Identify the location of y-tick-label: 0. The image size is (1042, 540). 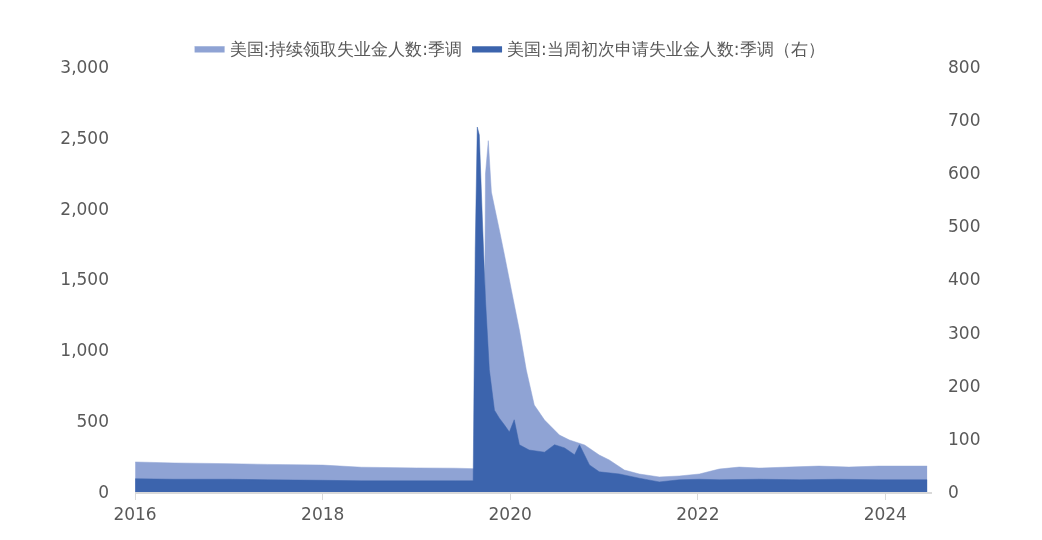
(103, 491).